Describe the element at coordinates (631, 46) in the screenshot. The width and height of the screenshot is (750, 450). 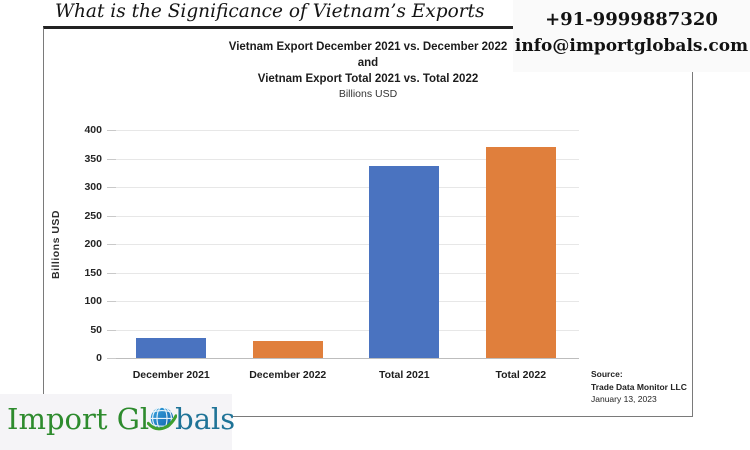
I see `contact-email: info@importglobals.com` at that location.